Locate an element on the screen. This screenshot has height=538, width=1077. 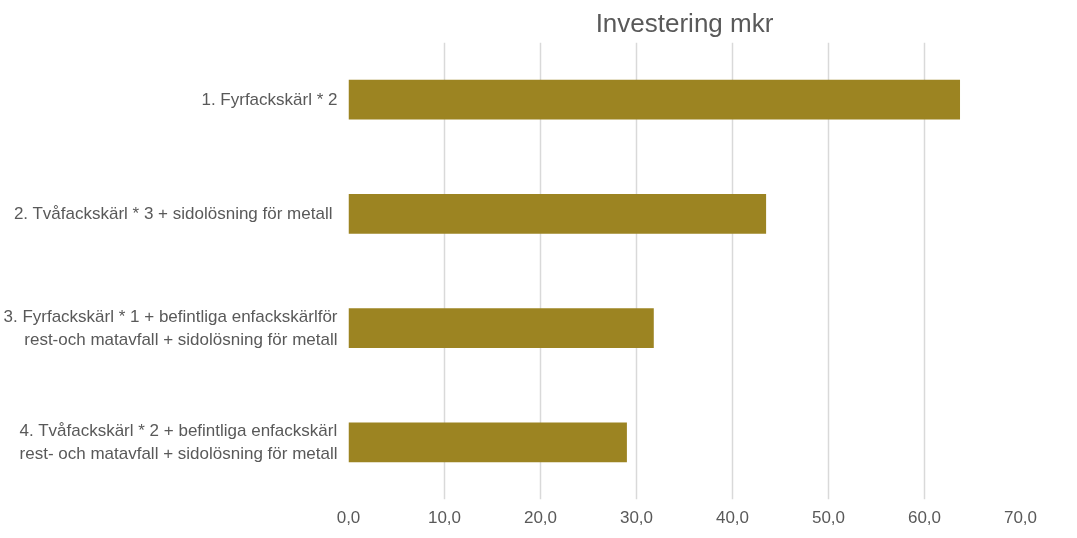
x-tick-label: 20,0 is located at coordinates (540, 517).